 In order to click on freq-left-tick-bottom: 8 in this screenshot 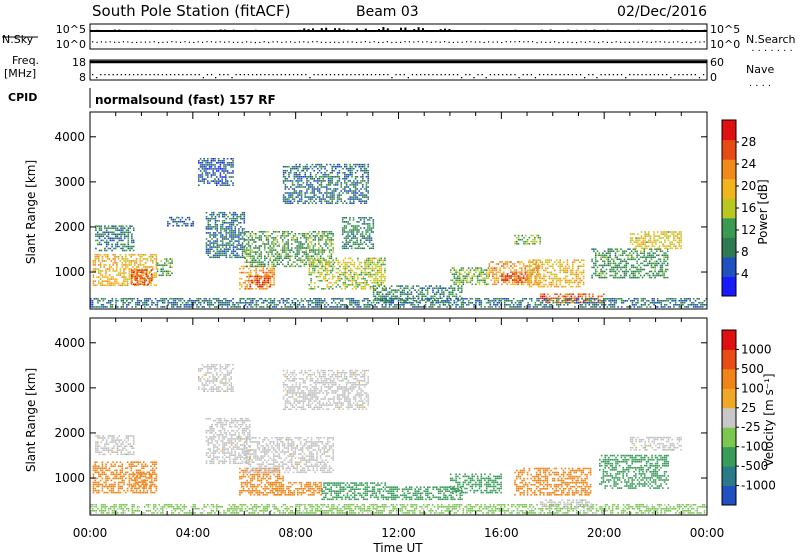, I will do `click(82, 77)`.